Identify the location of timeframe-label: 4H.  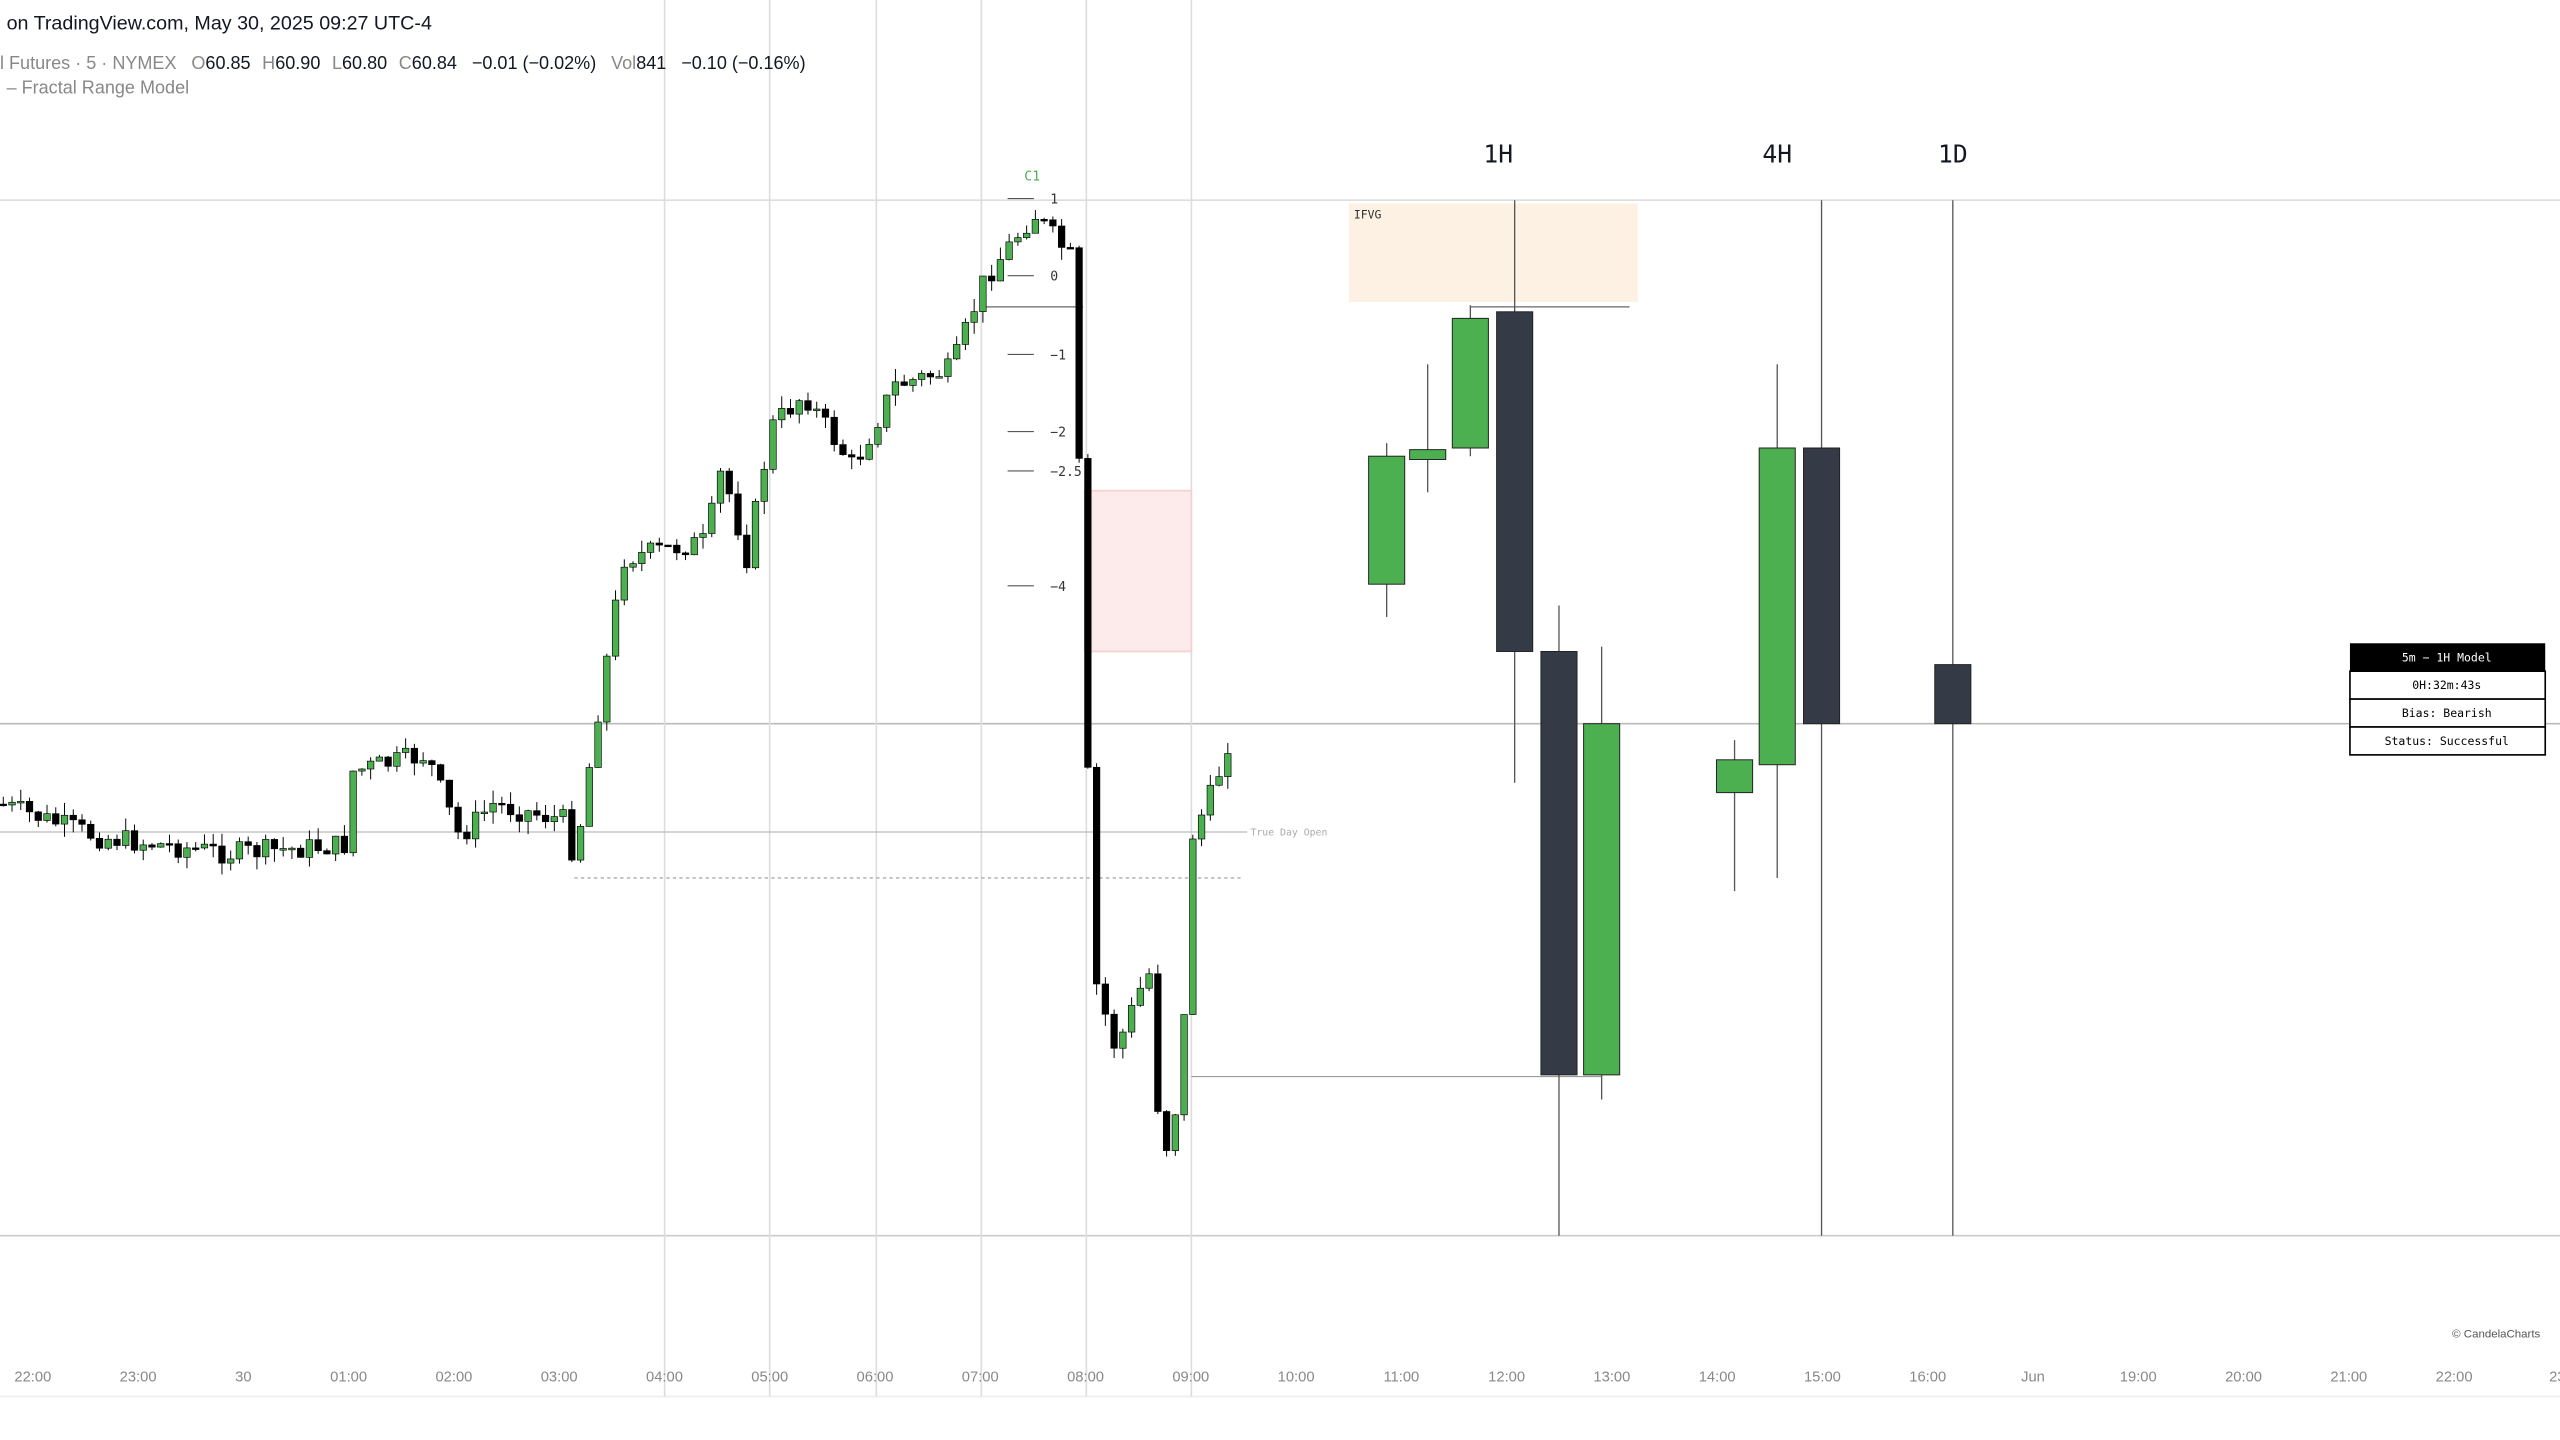
(1777, 153).